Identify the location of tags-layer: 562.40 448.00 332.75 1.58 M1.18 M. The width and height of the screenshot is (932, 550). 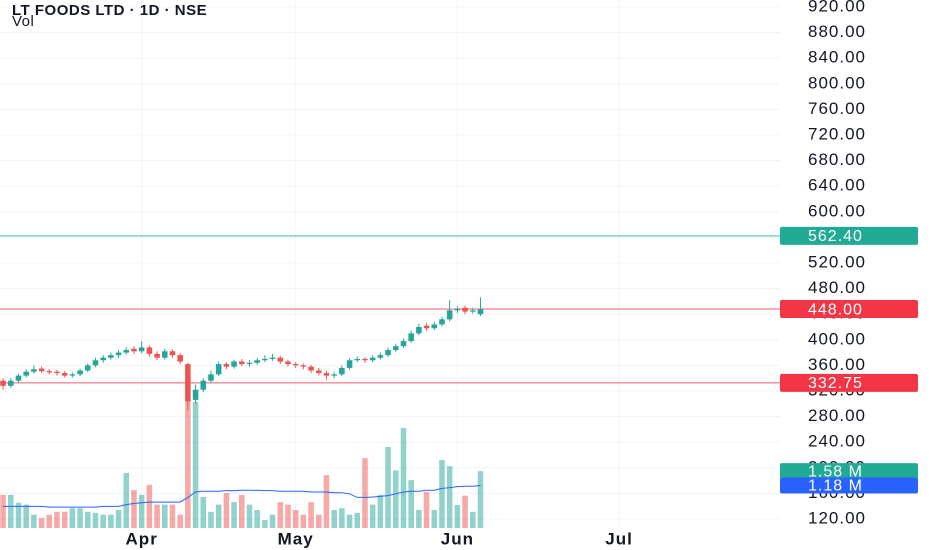
(849, 360).